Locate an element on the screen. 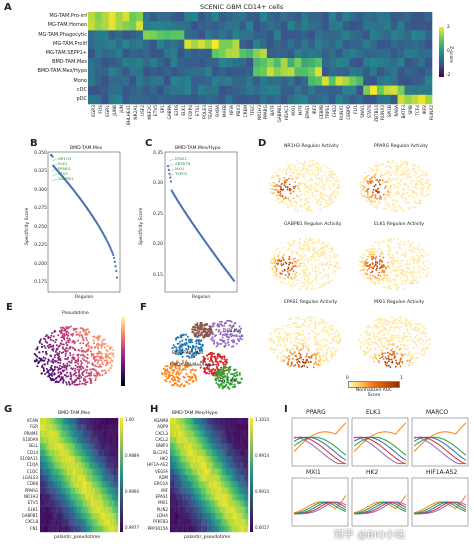 The width and height of the screenshot is (474, 546). trend-gene-label: ELK1 is located at coordinates (33, 509).